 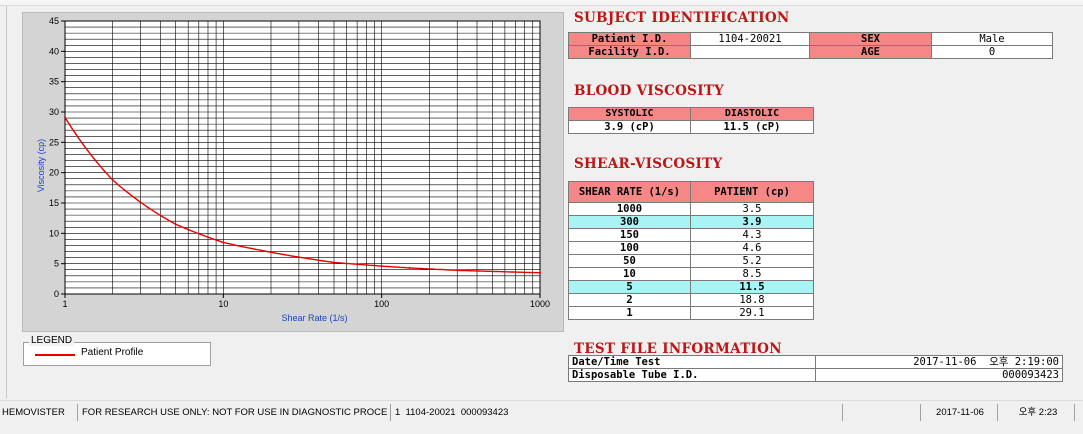 I want to click on blood-viscosity-title: BLOOD VISCOSITY, so click(x=649, y=91).